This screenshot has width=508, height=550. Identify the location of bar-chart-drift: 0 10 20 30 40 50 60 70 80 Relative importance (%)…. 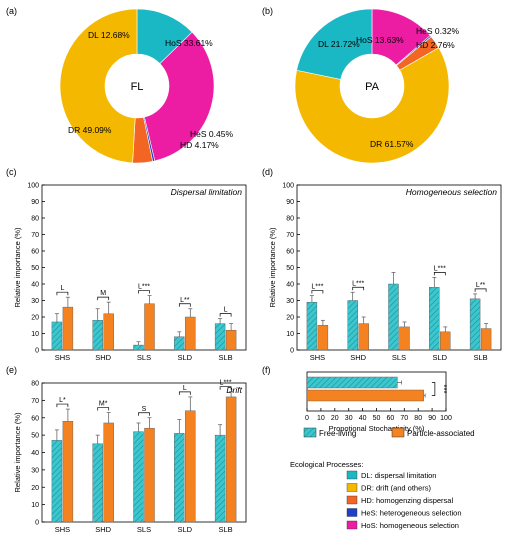
(130, 457).